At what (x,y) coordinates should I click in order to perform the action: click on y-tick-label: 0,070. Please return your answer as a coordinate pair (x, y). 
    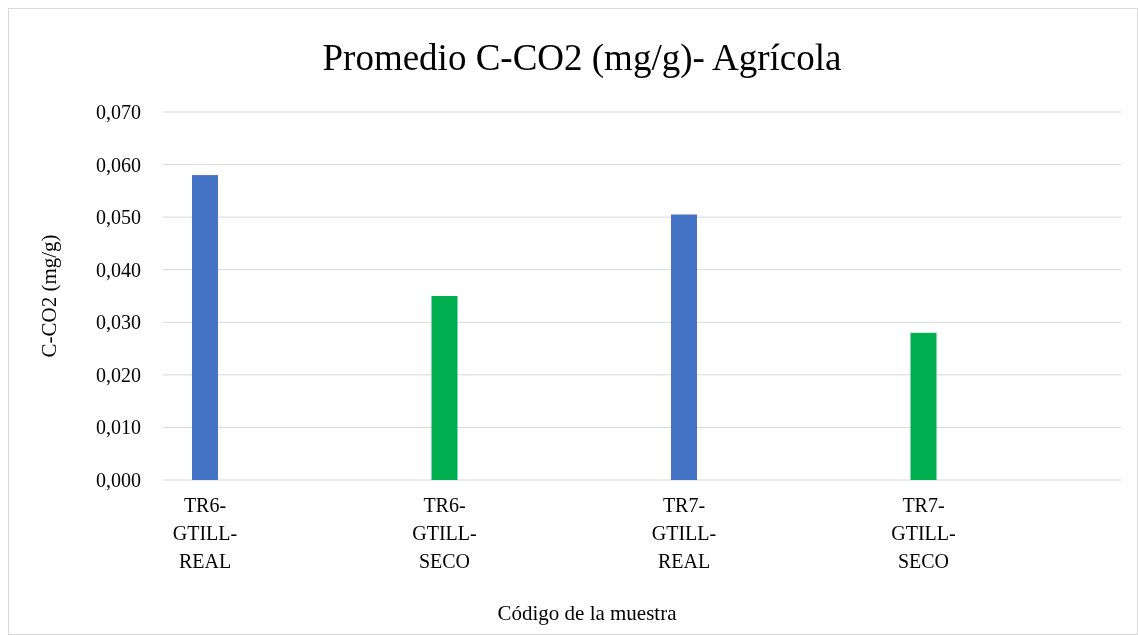
    Looking at the image, I should click on (118, 112).